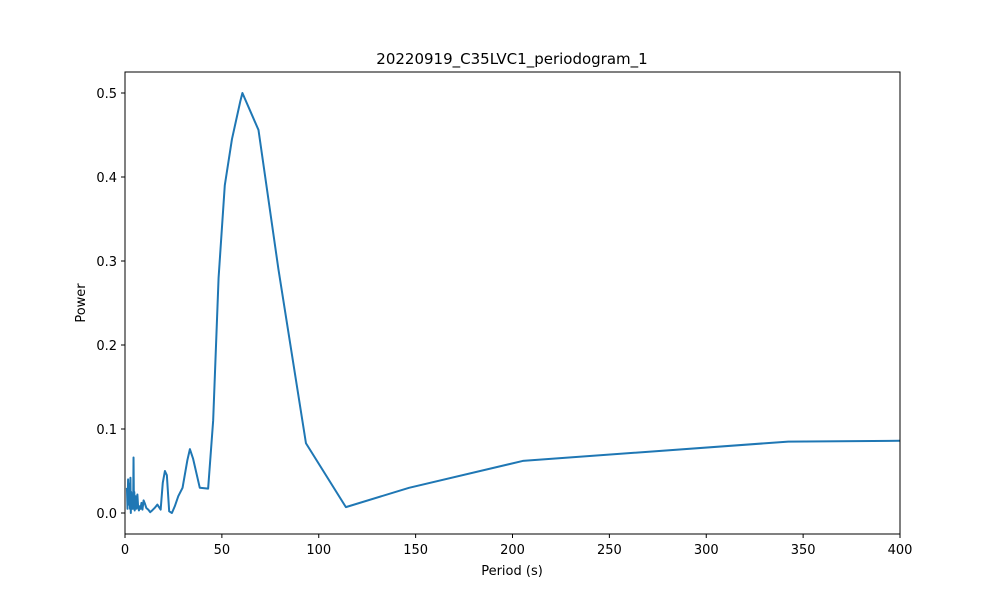 Image resolution: width=1000 pixels, height=600 pixels. What do you see at coordinates (106, 178) in the screenshot?
I see `y-tick-label: 0.4` at bounding box center [106, 178].